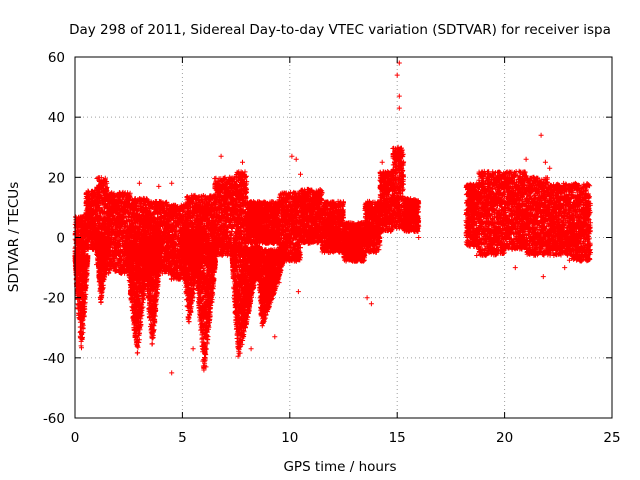 The image size is (640, 480). I want to click on y-tick-label: 60, so click(56, 58).